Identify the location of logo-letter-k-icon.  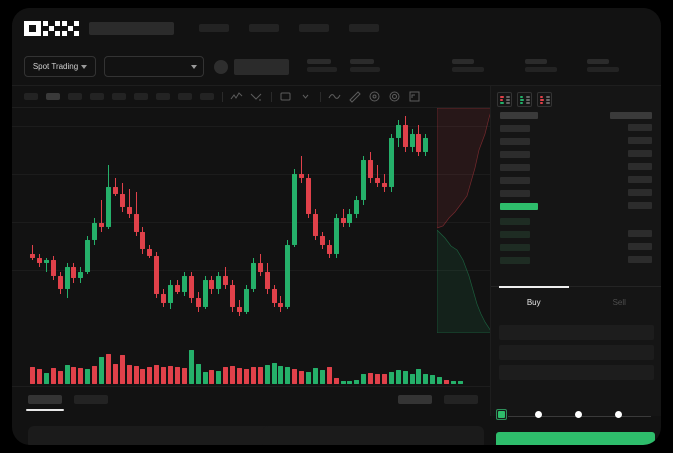
(51, 28).